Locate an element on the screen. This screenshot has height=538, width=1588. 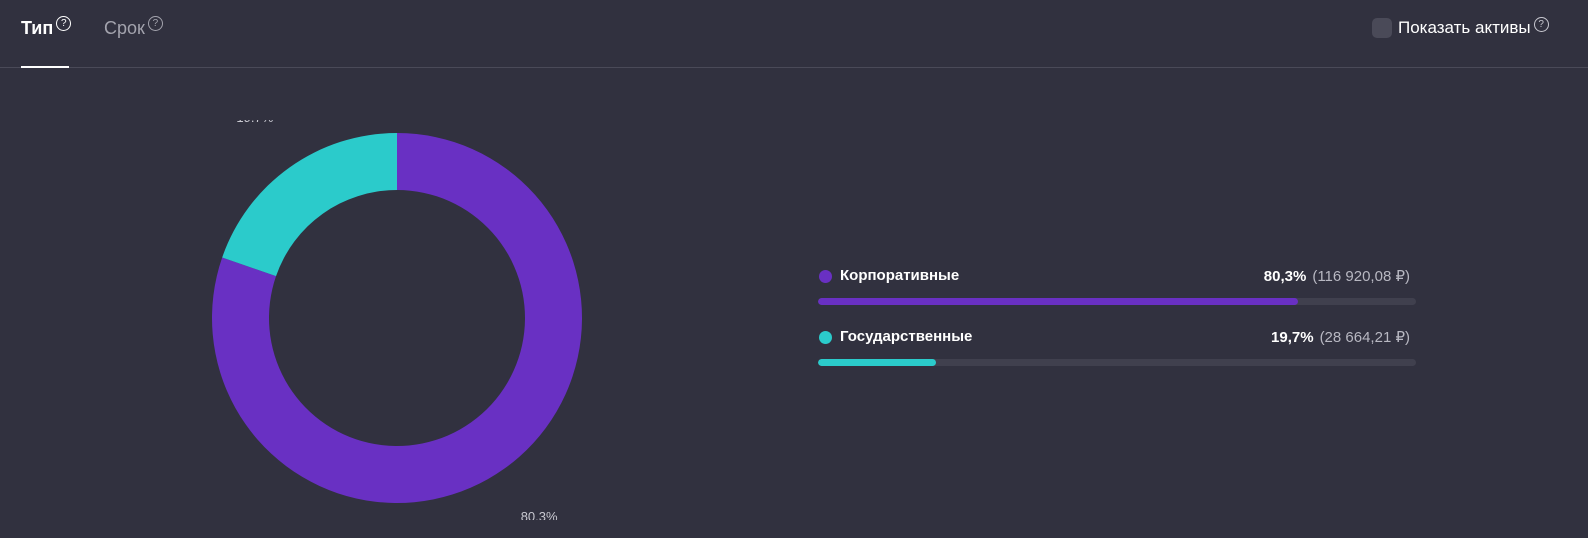
legend-value: 80,3% (116 920,08 ₽) is located at coordinates (1337, 276).